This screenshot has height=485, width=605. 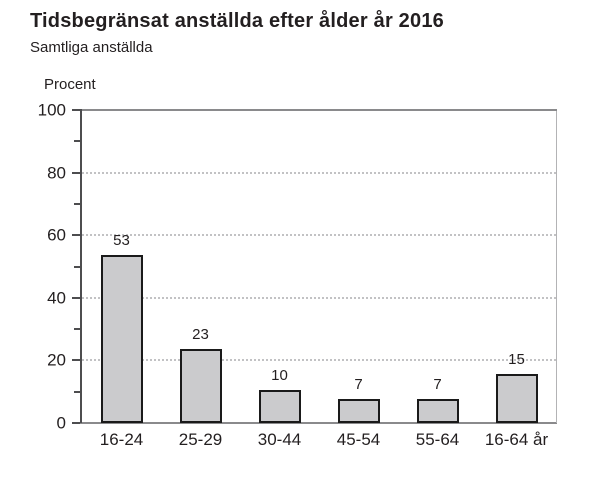 I want to click on x-tick-label-30-44: 30-44, so click(x=279, y=439).